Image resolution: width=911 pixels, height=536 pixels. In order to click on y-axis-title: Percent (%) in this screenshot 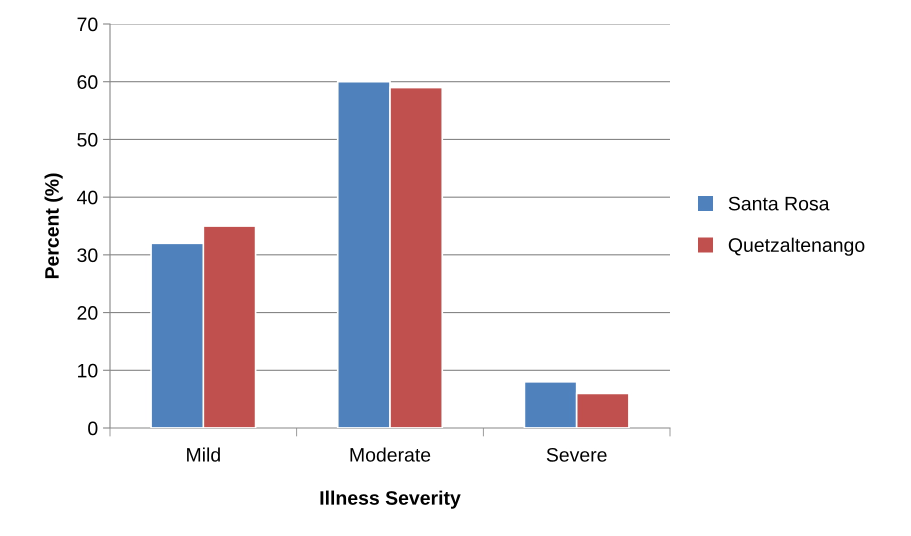, I will do `click(53, 225)`.